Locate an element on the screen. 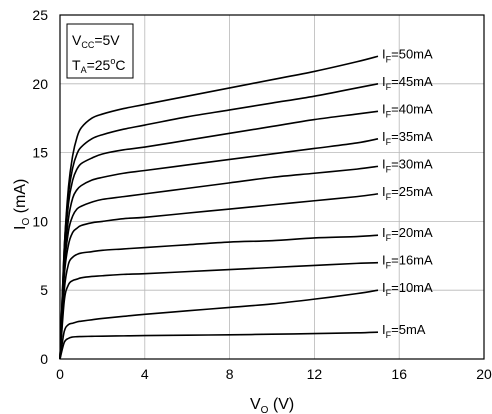 The height and width of the screenshot is (414, 492). x-tick-label: 12 is located at coordinates (315, 374).